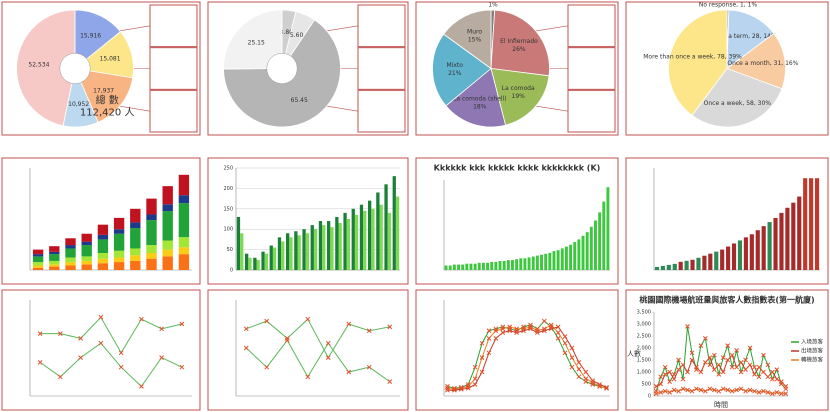  I want to click on y-tick-label: 100, so click(228, 230).